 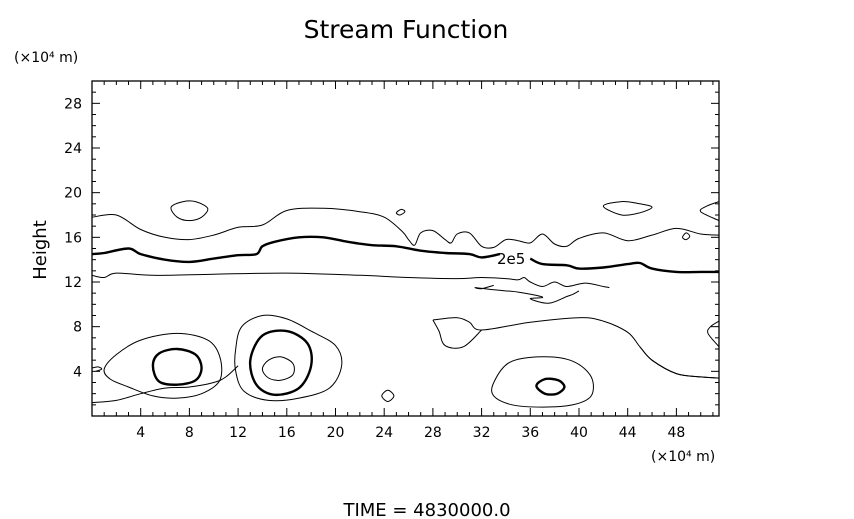 I want to click on contour-cell3-outer, so click(x=542, y=382).